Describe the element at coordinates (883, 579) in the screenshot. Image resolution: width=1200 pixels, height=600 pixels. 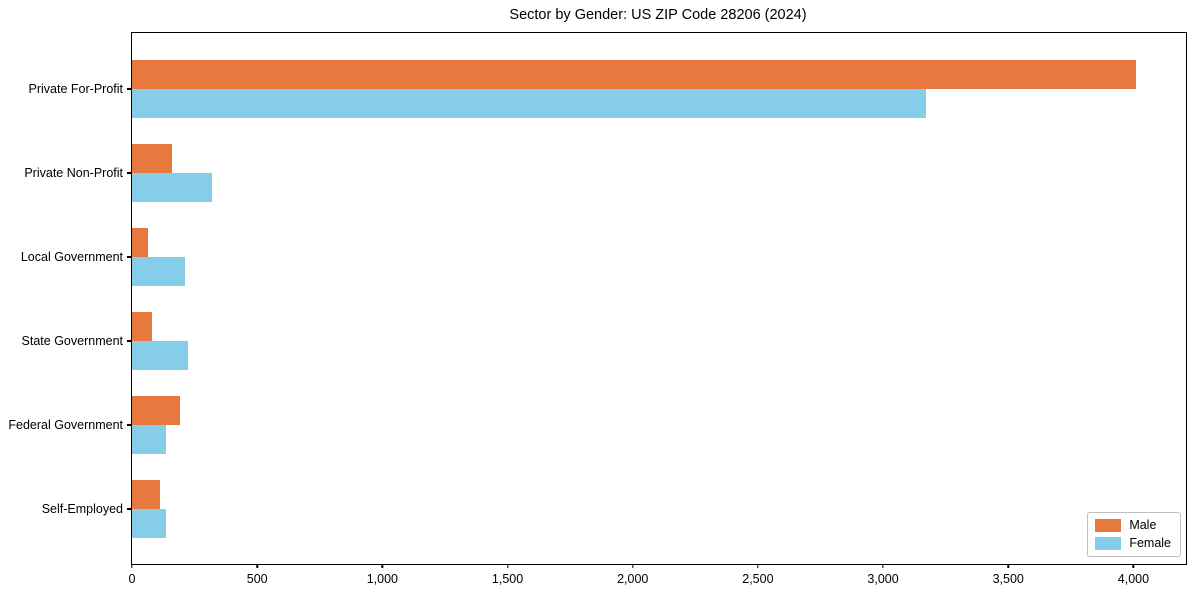
I see `x-tick-label: 3,000` at that location.